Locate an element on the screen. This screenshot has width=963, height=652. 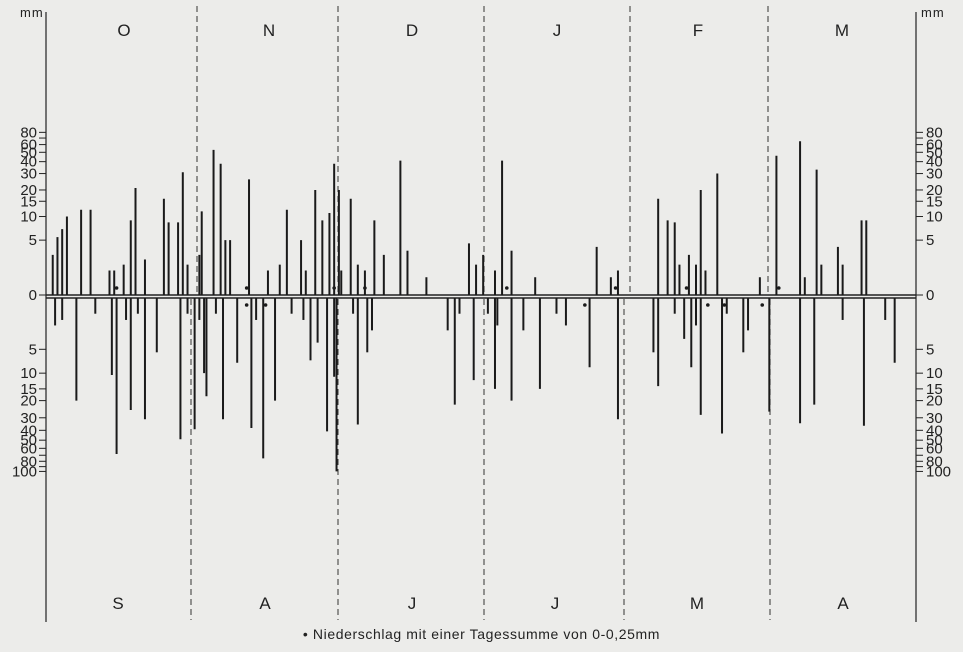
right-tick-label: 0 is located at coordinates (930, 295).